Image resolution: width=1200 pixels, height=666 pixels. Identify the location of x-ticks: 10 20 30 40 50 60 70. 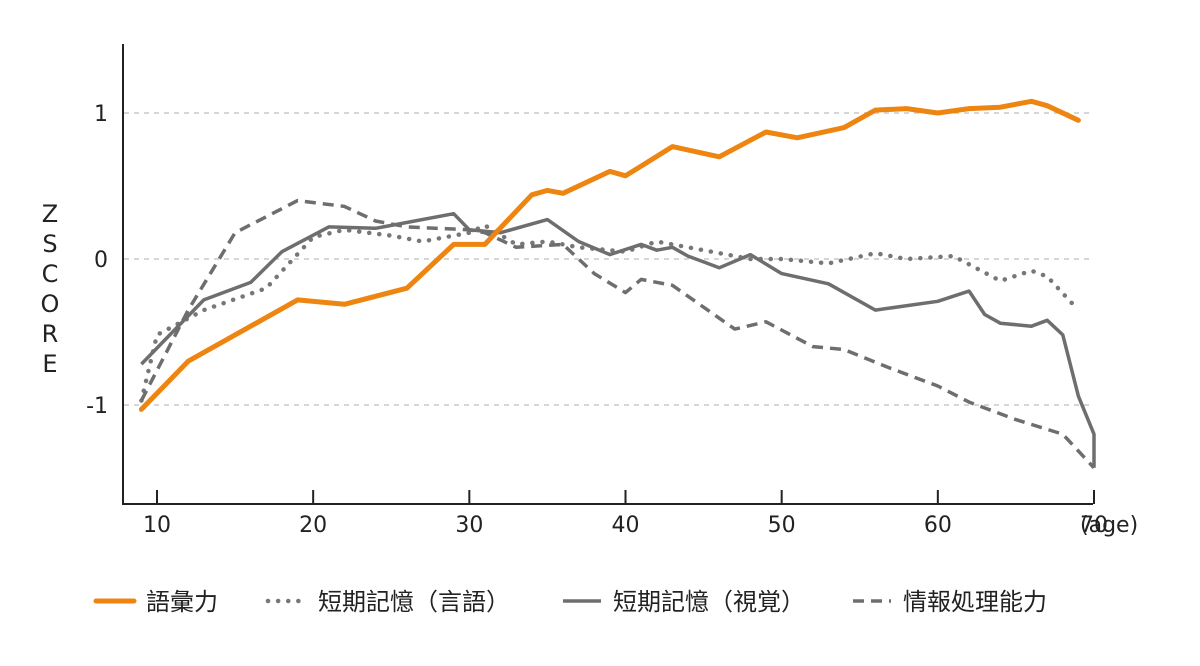
(625, 514).